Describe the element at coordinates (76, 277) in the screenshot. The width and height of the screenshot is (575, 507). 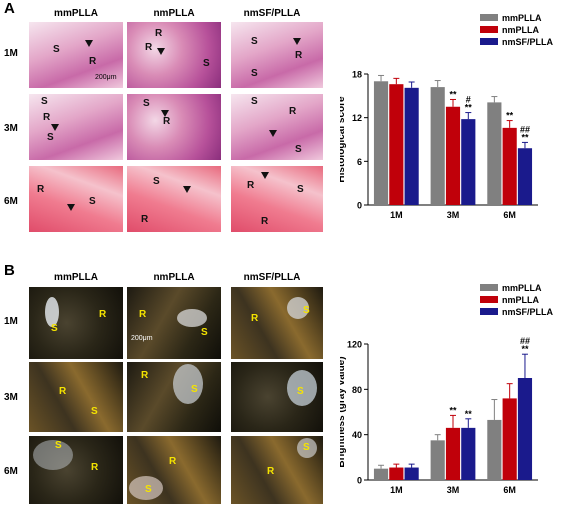
I see `col-label-b-1: mmPLLA` at that location.